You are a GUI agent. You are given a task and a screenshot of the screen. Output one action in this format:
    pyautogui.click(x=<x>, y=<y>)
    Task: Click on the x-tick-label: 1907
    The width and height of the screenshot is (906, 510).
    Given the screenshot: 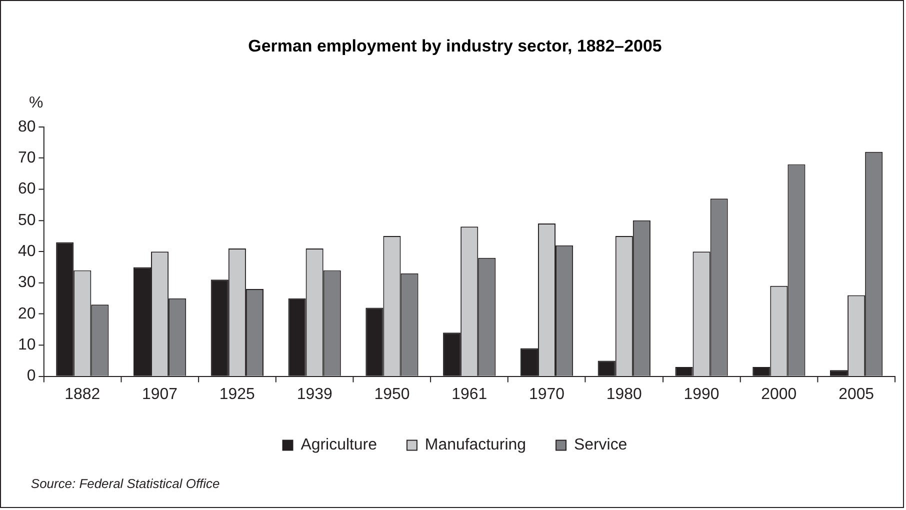 What is the action you would take?
    pyautogui.click(x=160, y=395)
    